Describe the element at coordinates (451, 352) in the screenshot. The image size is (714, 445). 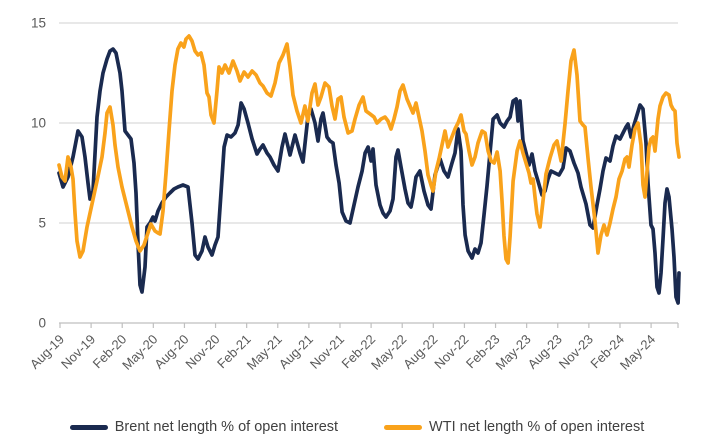
I see `x-axis-label-Nov-22: Nov-22` at that location.